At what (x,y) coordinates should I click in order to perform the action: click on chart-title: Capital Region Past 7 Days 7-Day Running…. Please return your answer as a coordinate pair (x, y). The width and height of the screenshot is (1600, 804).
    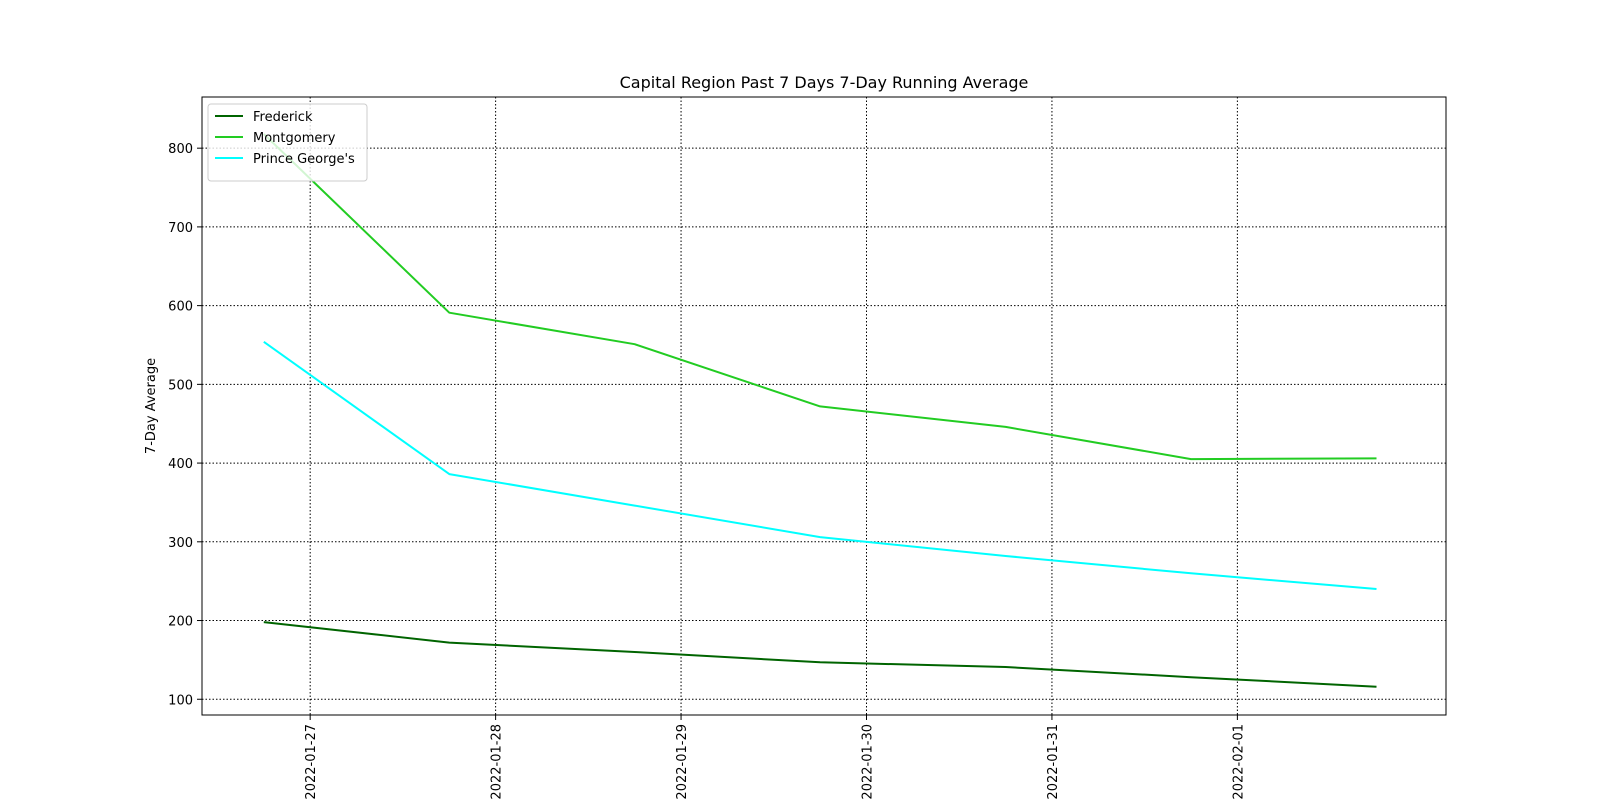
    Looking at the image, I should click on (824, 82).